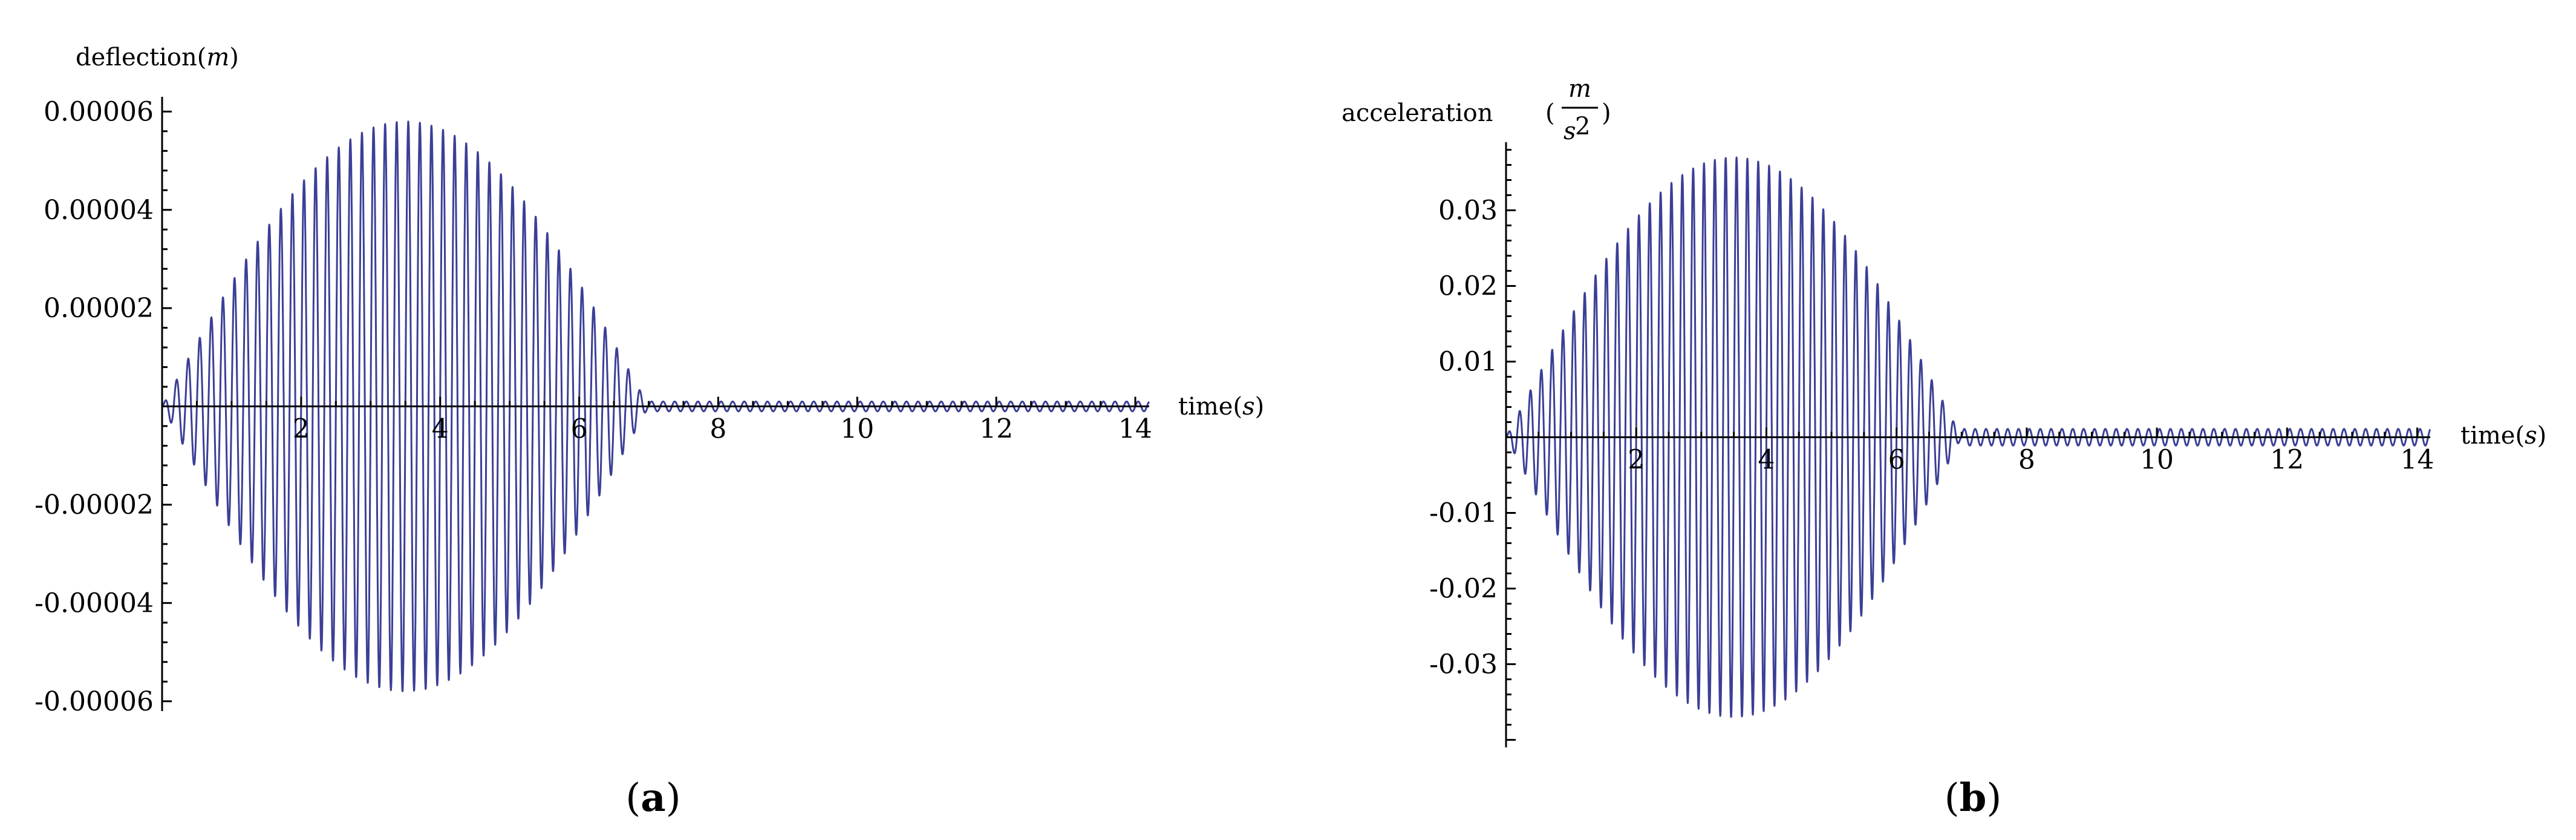 This screenshot has width=2576, height=840. Describe the element at coordinates (1472, 445) in the screenshot. I see `chart-b-y-ticks: -0.03 -0.02 -0.01 0.01 0.02 0.03` at that location.